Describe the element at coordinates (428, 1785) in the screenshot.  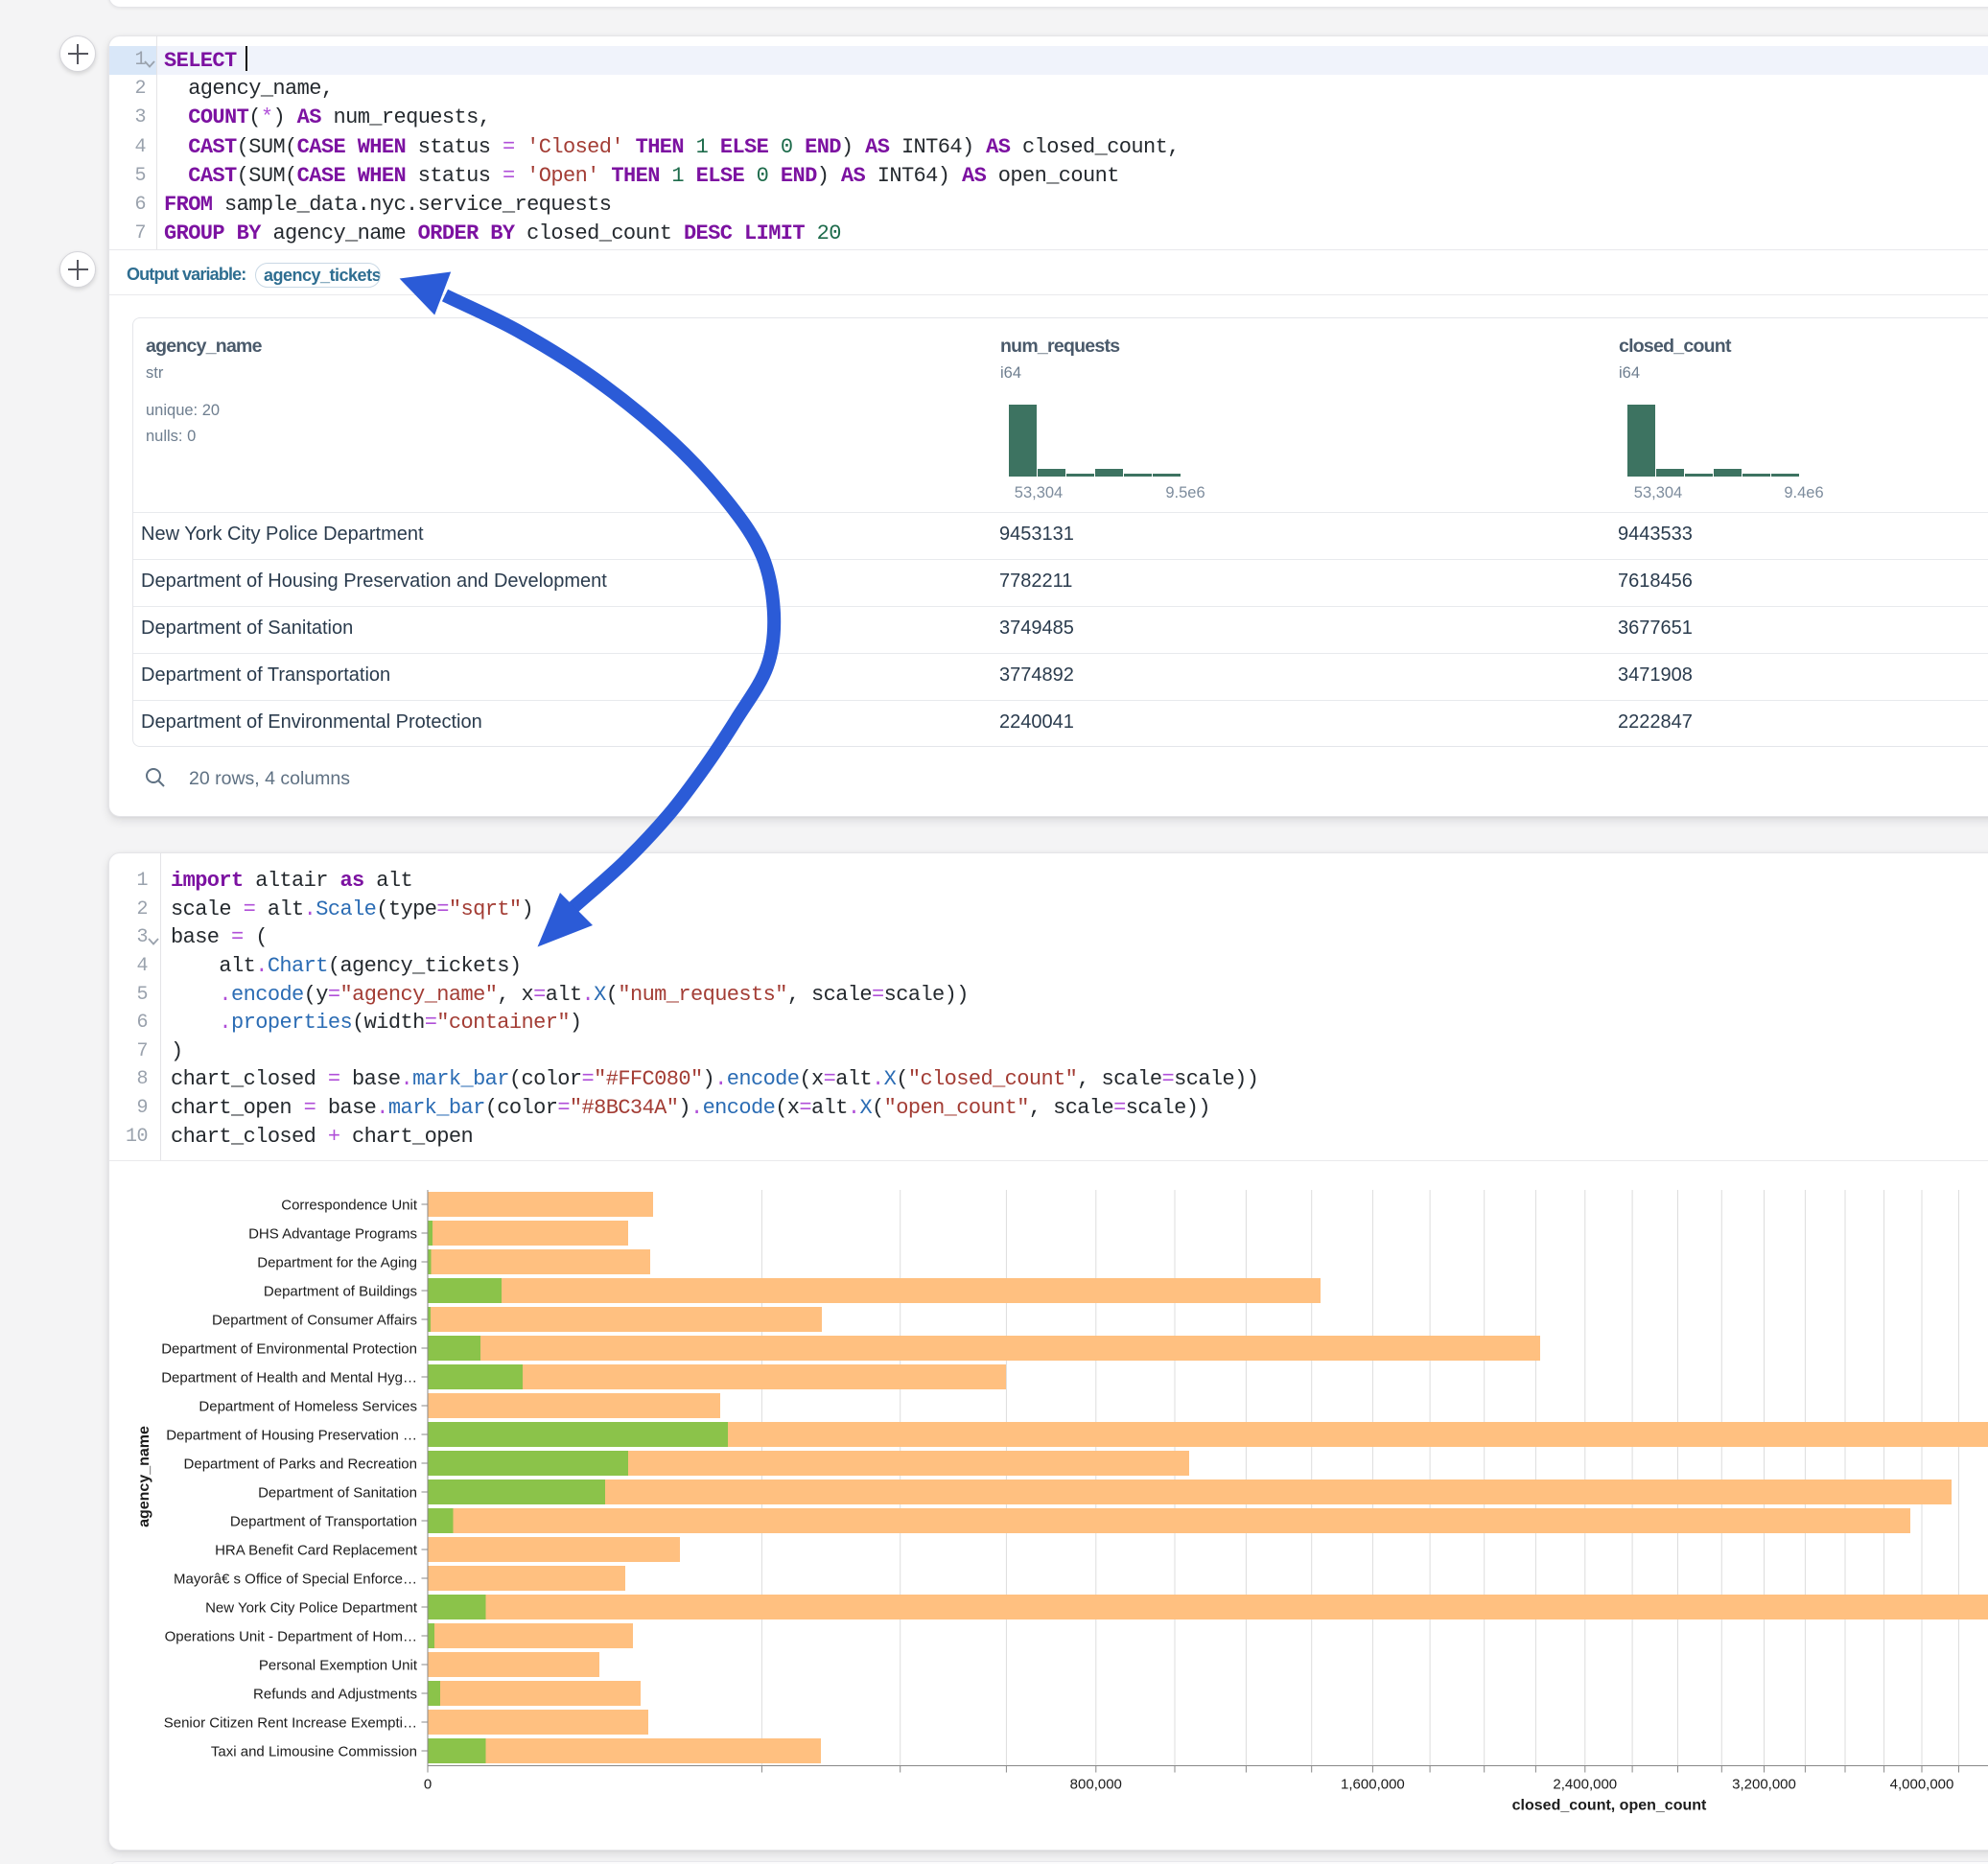
I see `svg-text: 0` at that location.